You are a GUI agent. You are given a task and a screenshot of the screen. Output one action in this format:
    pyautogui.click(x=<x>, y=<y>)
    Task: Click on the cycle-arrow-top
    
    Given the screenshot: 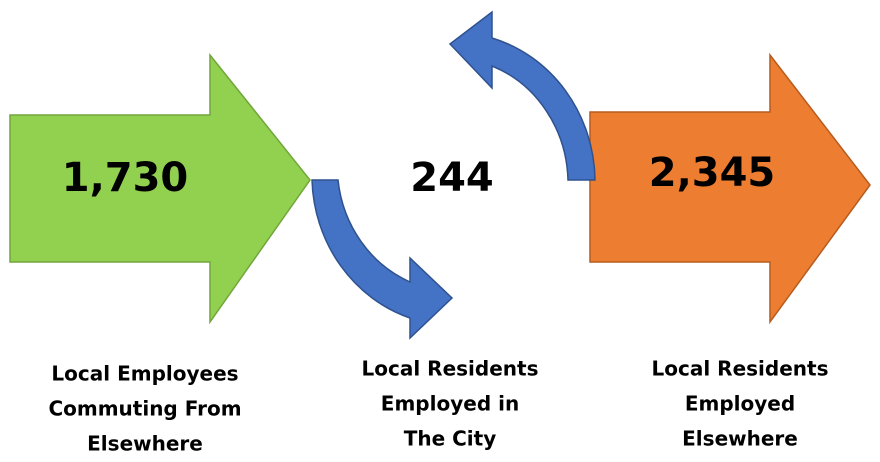 What is the action you would take?
    pyautogui.click(x=522, y=95)
    